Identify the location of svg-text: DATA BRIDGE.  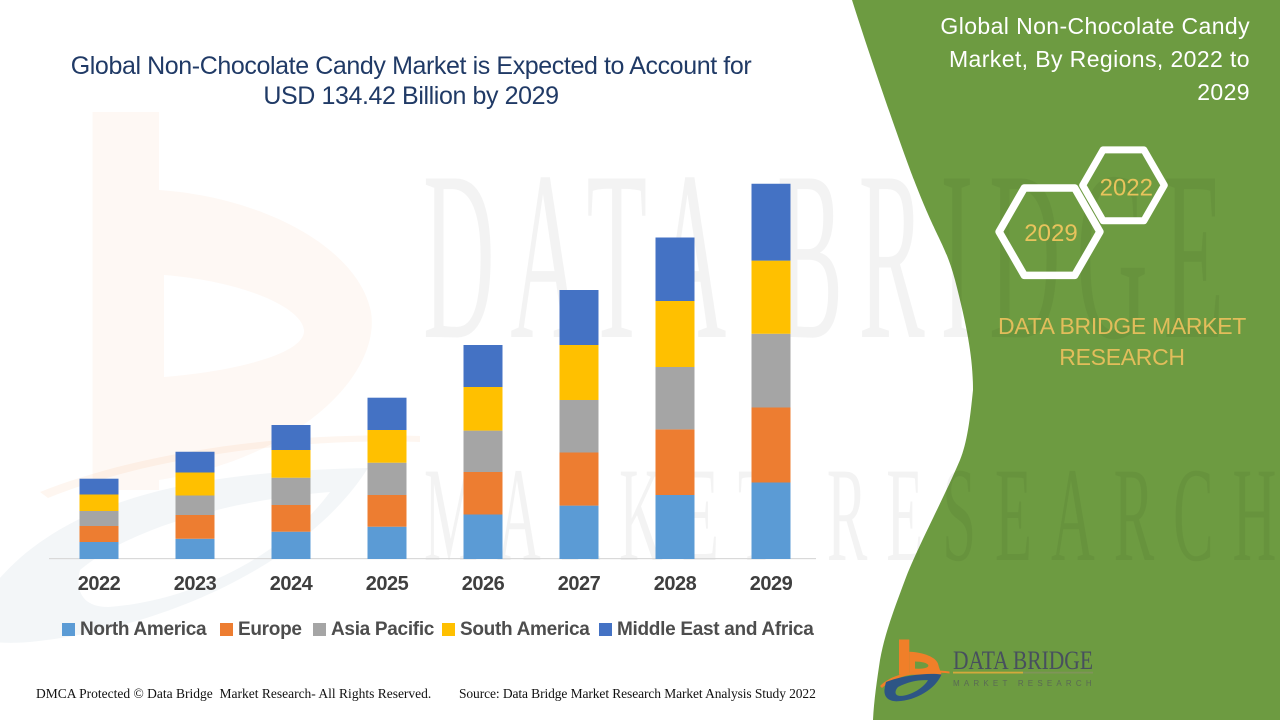
(1023, 660).